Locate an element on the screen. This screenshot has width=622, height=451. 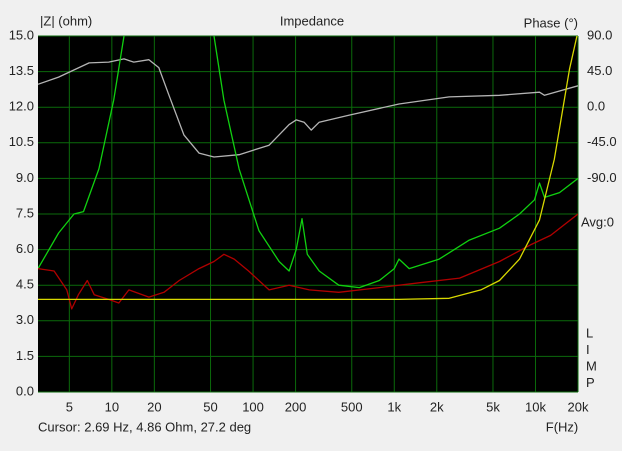
y-tick-label: 3.0 is located at coordinates (25, 319).